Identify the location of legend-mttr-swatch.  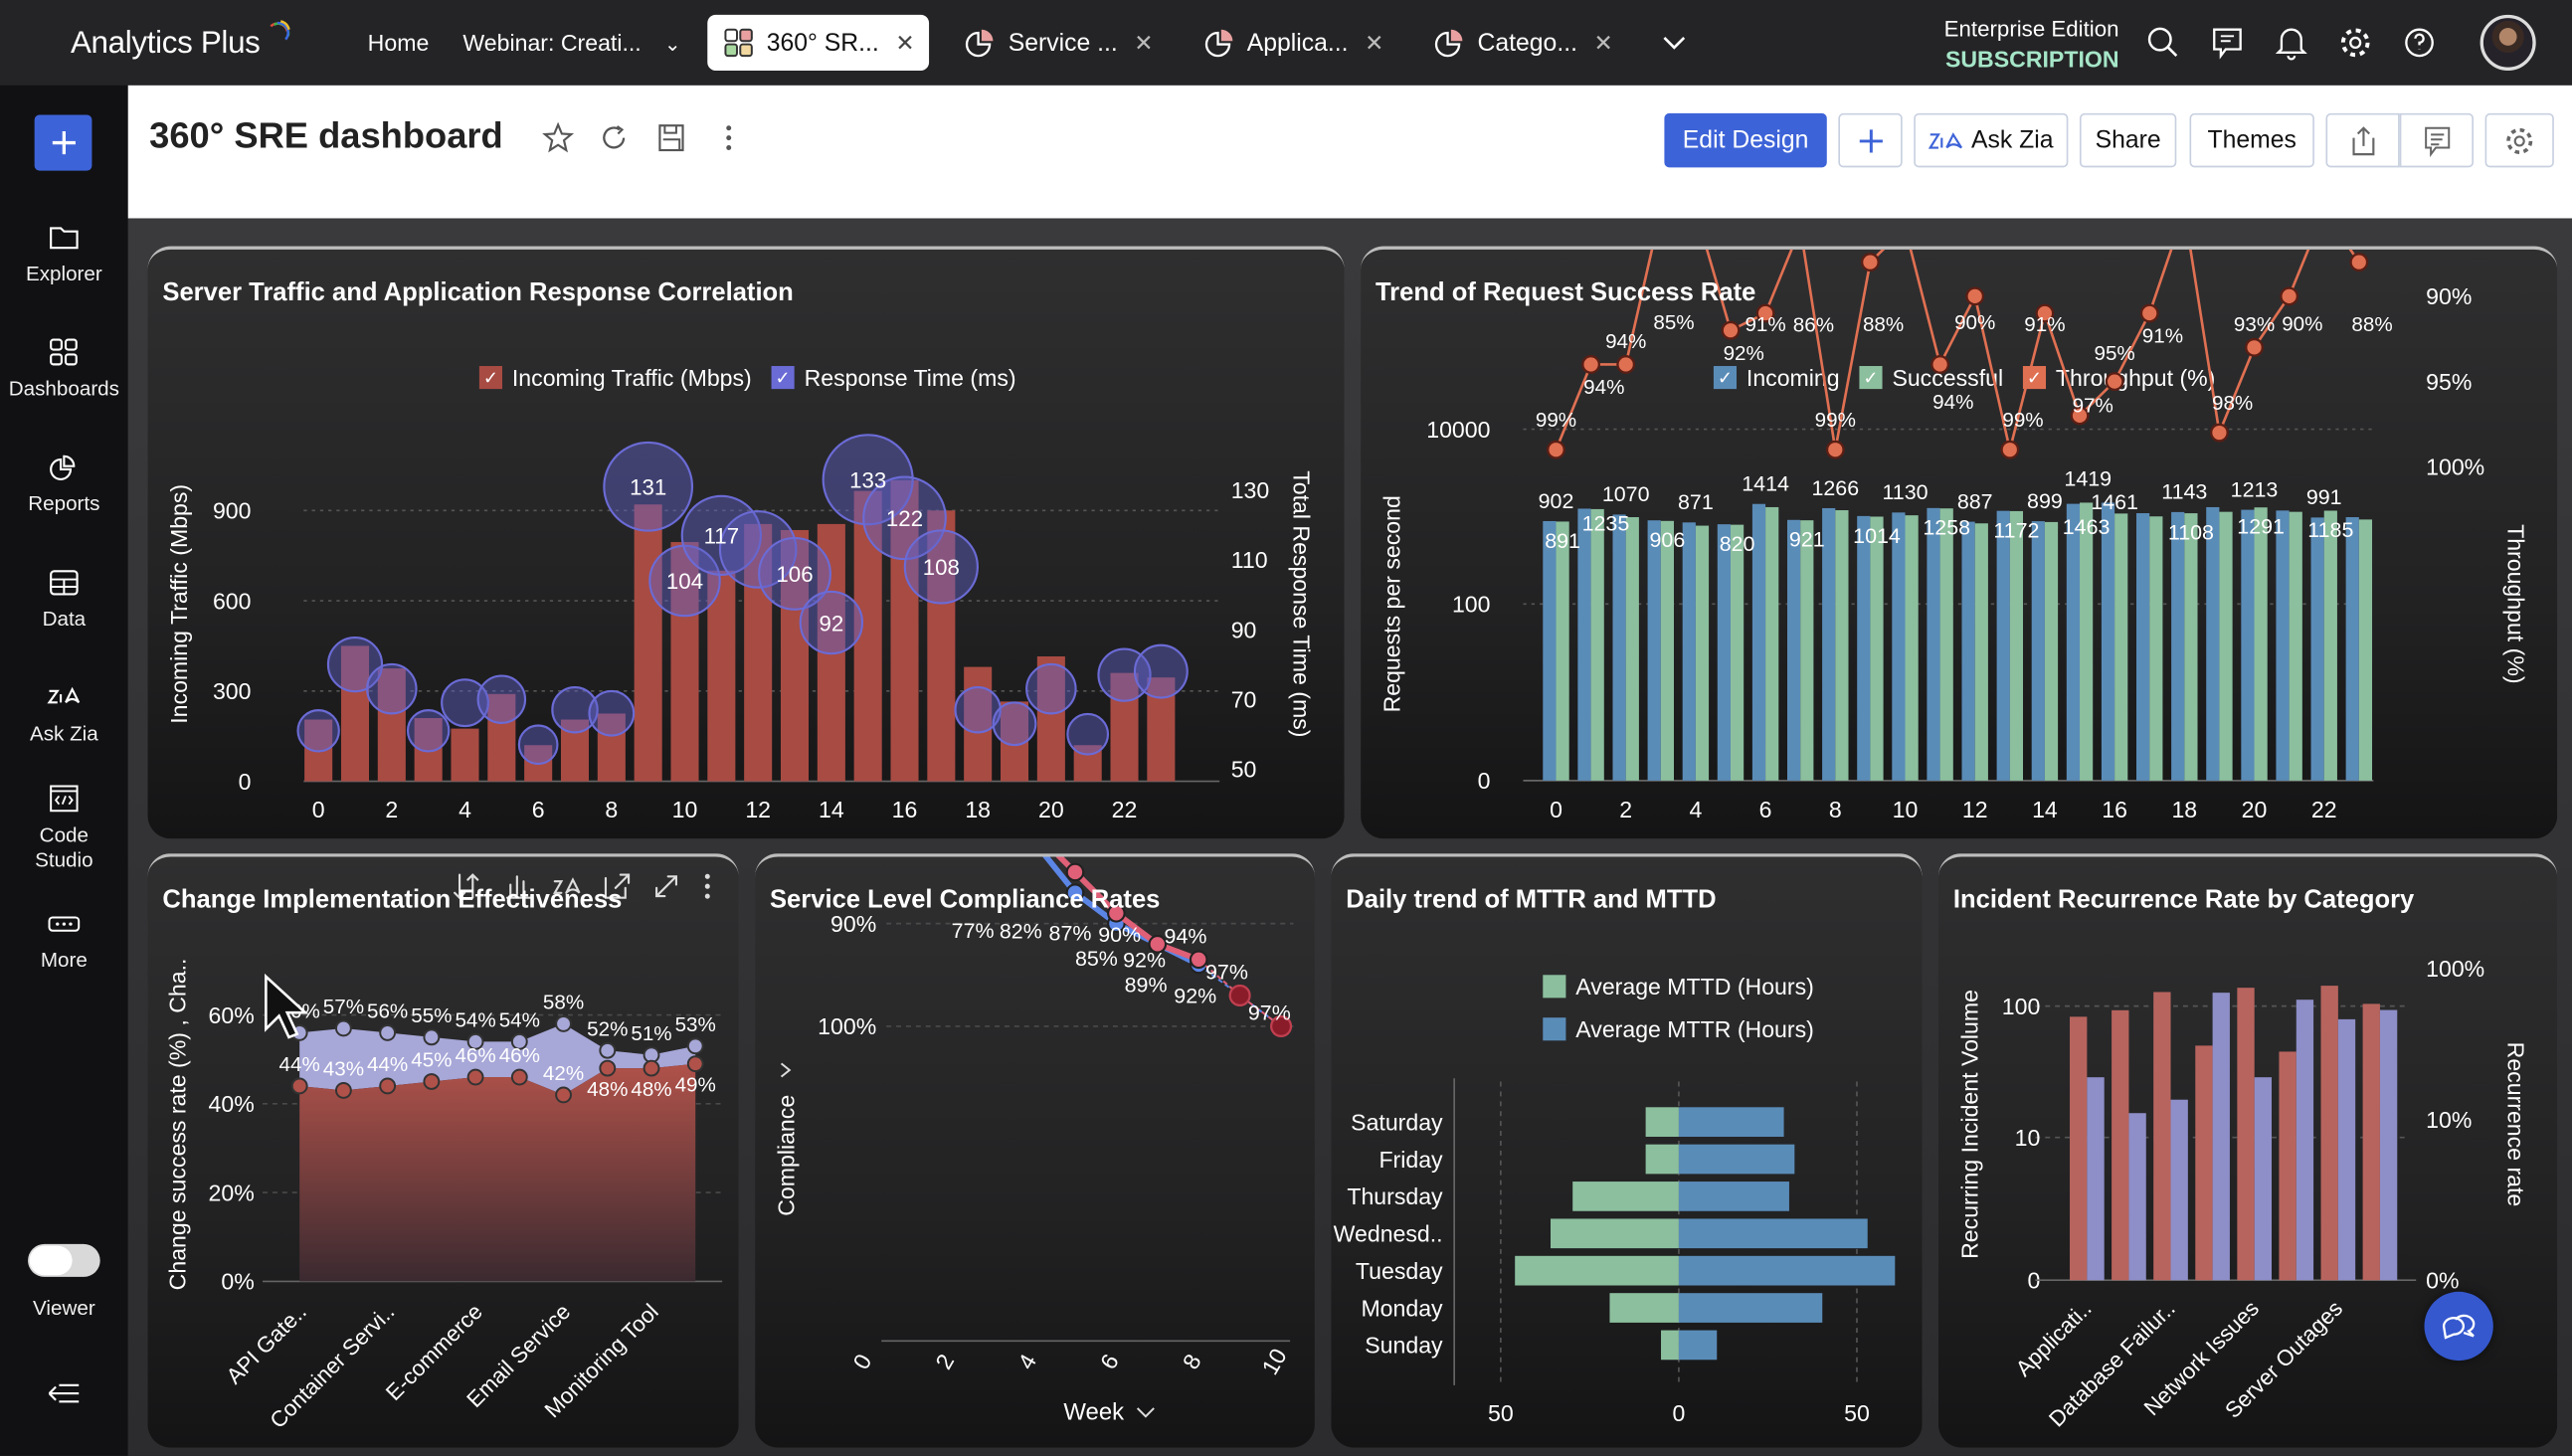
(1555, 1029).